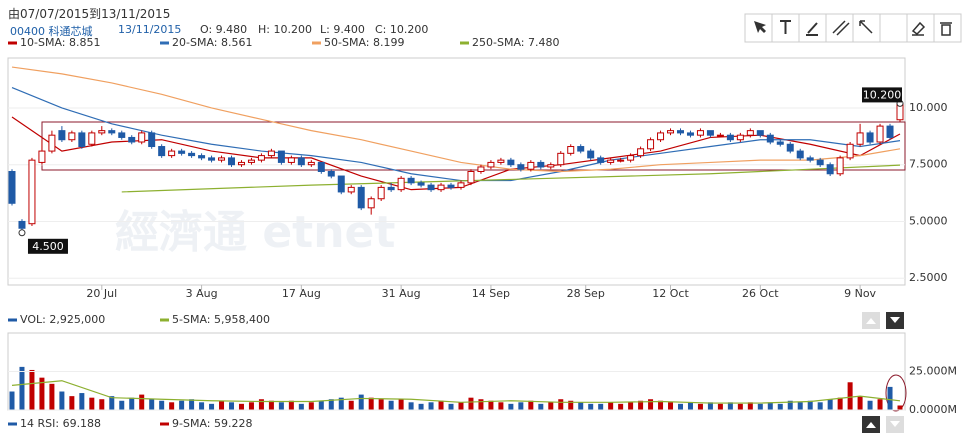  What do you see at coordinates (402, 29) in the screenshot?
I see `quote-close: C: 10.200` at bounding box center [402, 29].